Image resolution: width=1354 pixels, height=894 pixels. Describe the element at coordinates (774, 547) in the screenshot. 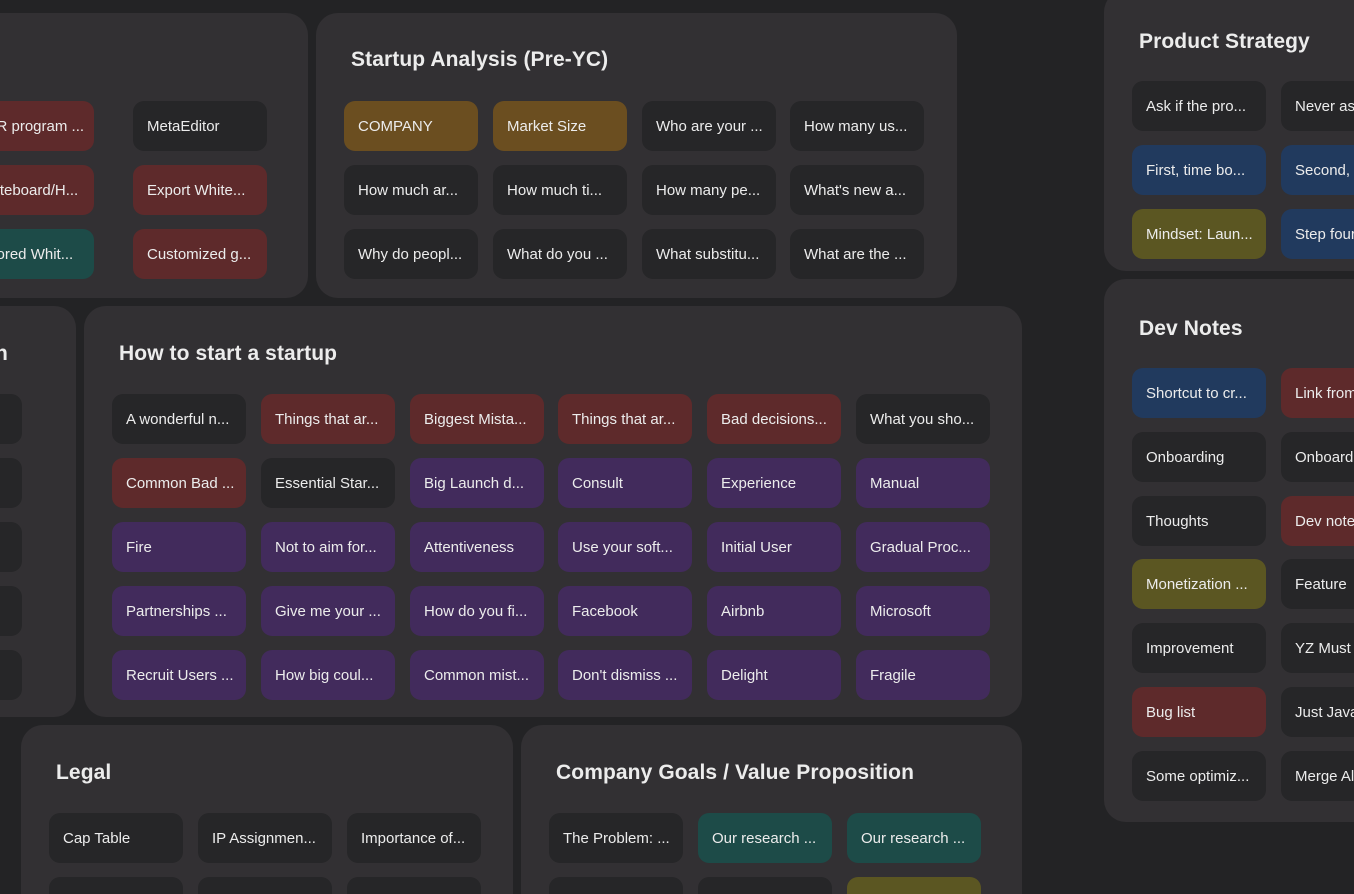

I see `card: Initial User` at that location.